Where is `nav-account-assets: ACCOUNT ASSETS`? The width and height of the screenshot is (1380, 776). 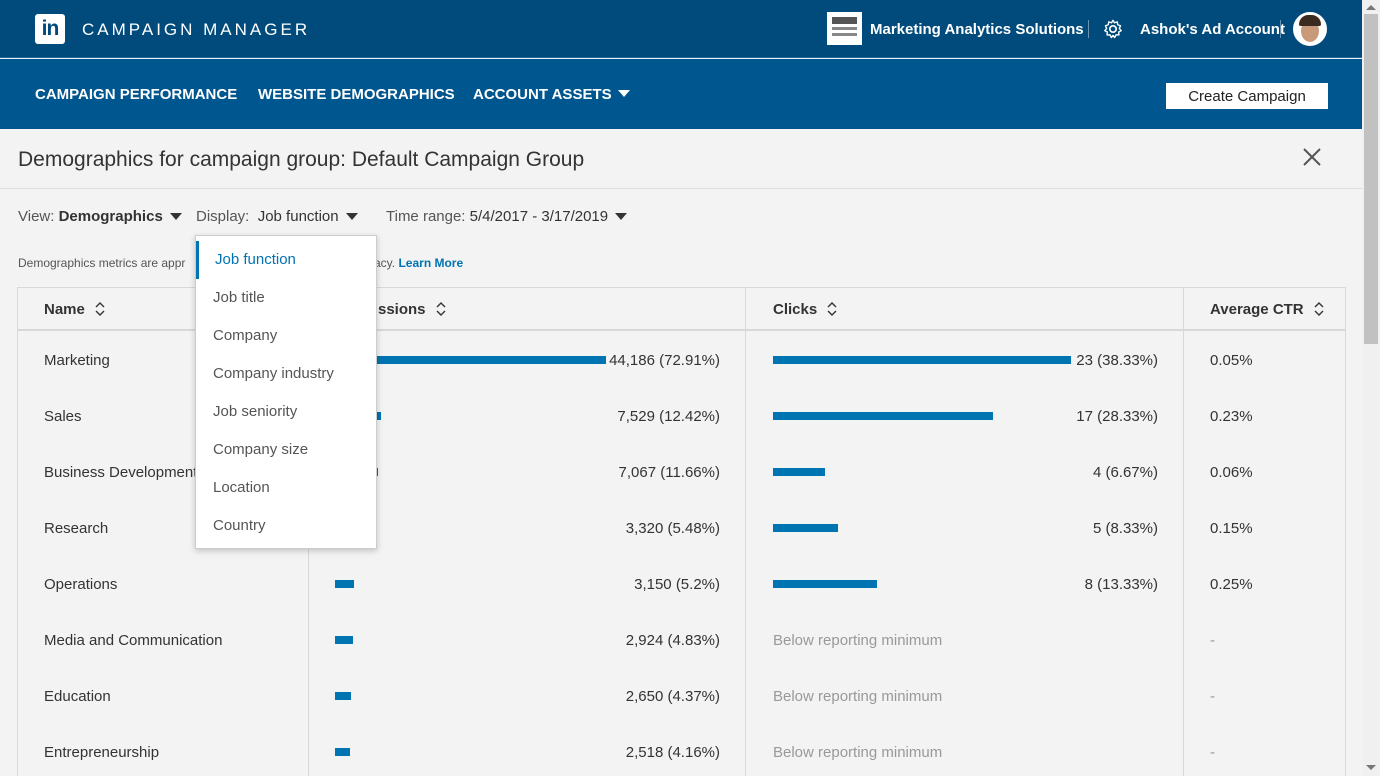
nav-account-assets: ACCOUNT ASSETS is located at coordinates (551, 94).